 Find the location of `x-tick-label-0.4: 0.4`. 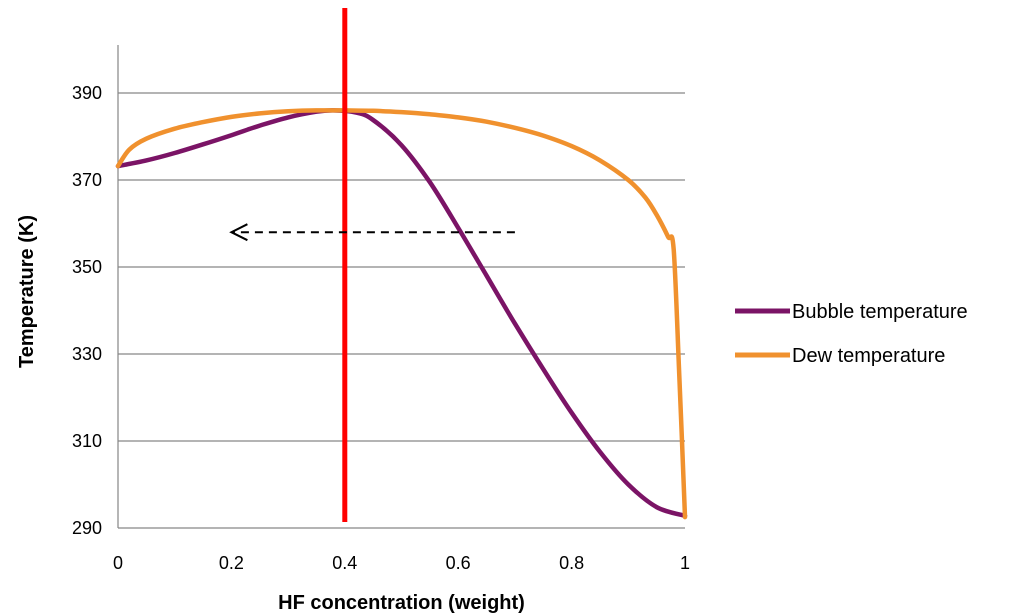

x-tick-label-0.4: 0.4 is located at coordinates (344, 563).